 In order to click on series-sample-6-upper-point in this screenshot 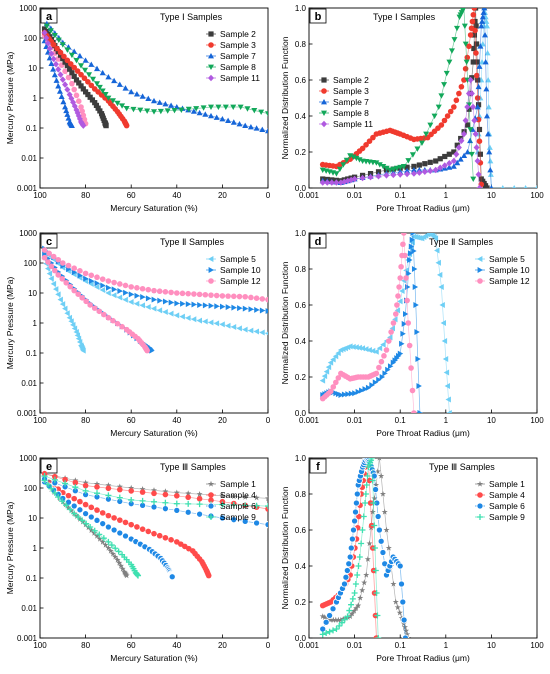, I will do `click(165, 509)`.